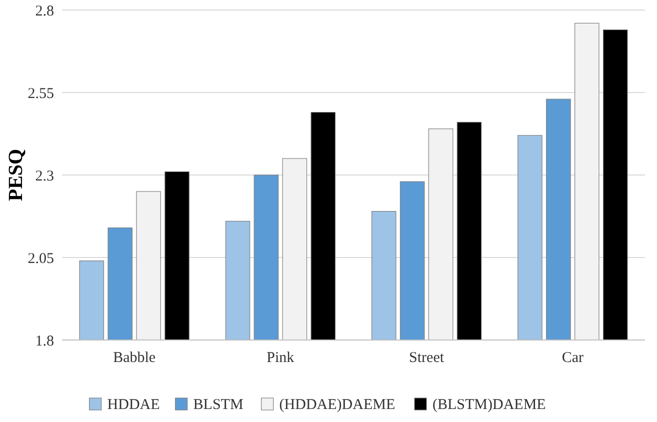 The image size is (657, 422). What do you see at coordinates (573, 358) in the screenshot?
I see `x-tick-label: Car` at bounding box center [573, 358].